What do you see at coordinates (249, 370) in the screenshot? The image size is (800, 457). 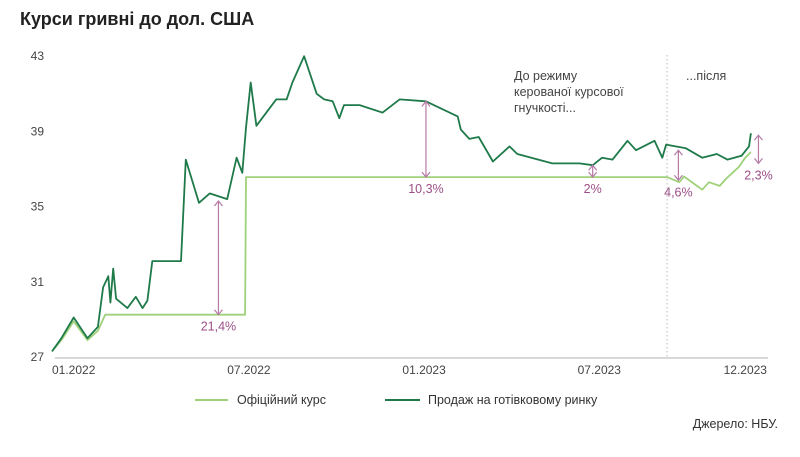 I see `x-tick-label: 07.2022` at bounding box center [249, 370].